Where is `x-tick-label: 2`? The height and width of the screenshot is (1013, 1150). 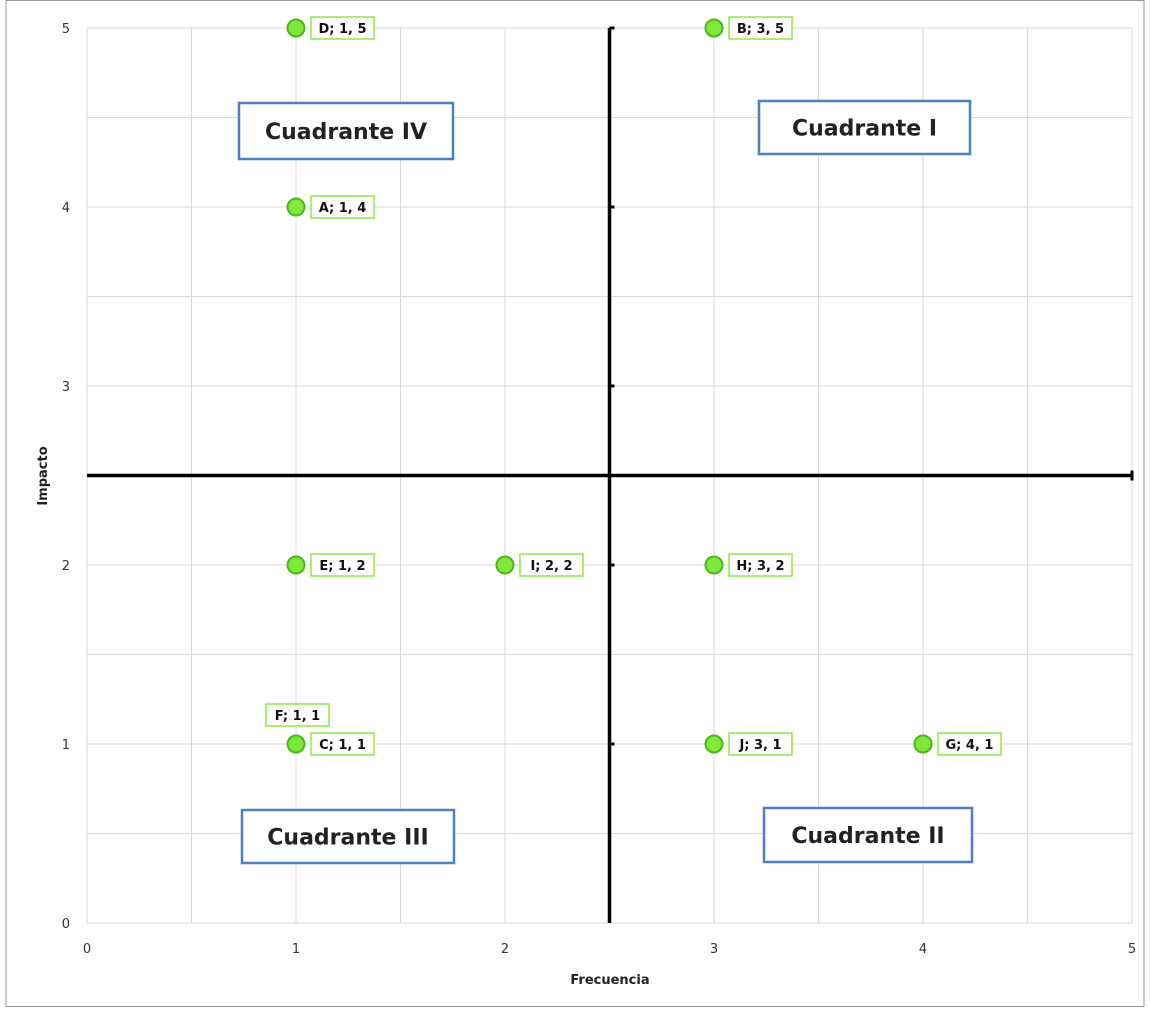
x-tick-label: 2 is located at coordinates (505, 949).